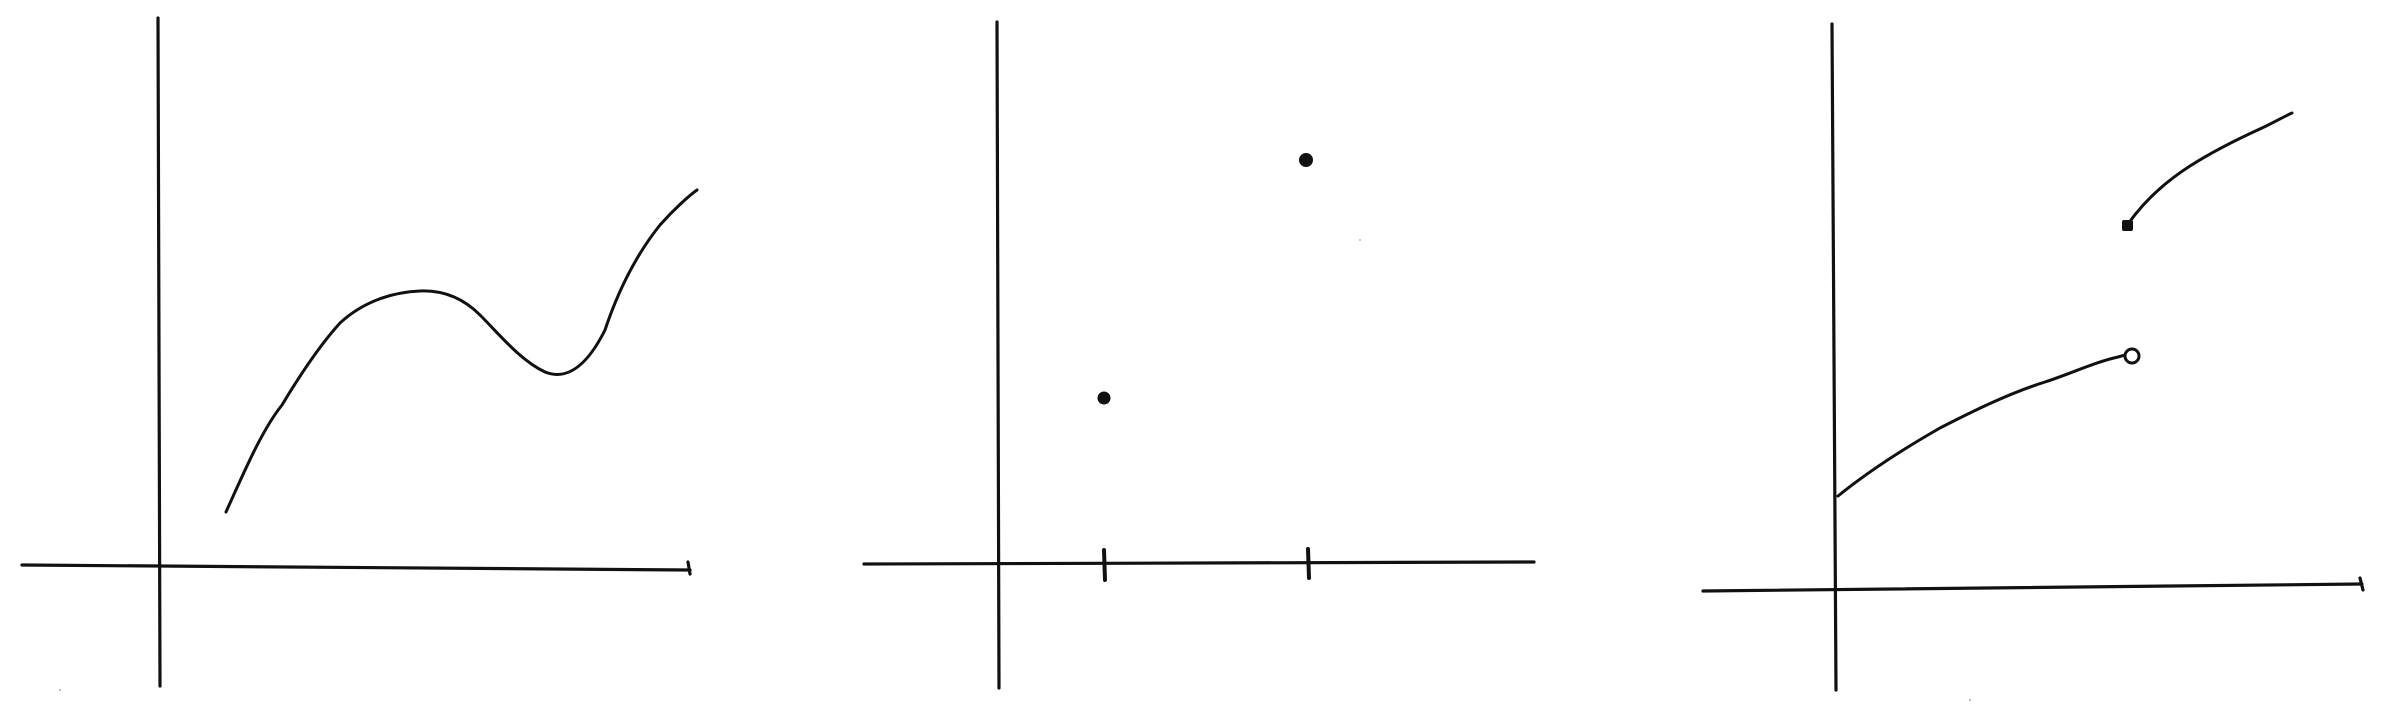  Describe the element at coordinates (2032, 587) in the screenshot. I see `graph-3-x-axis` at that location.